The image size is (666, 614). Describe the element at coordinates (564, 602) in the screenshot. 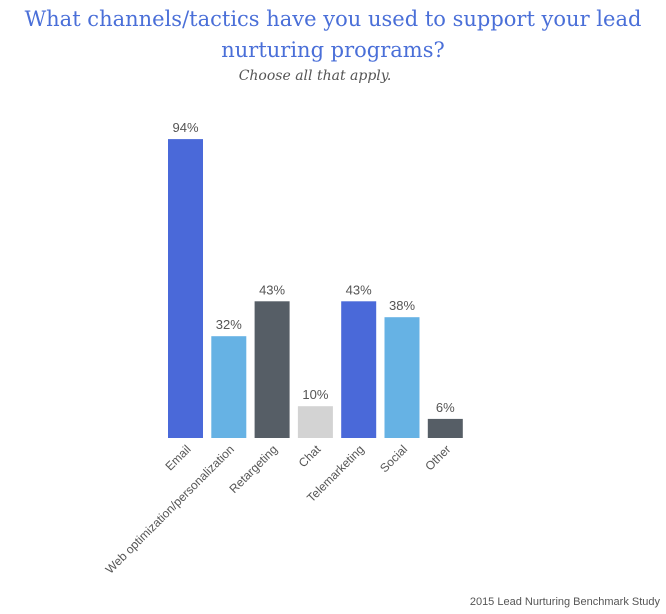

I see `source-note: 2015 Lead Nurturing Benchmark Study` at that location.